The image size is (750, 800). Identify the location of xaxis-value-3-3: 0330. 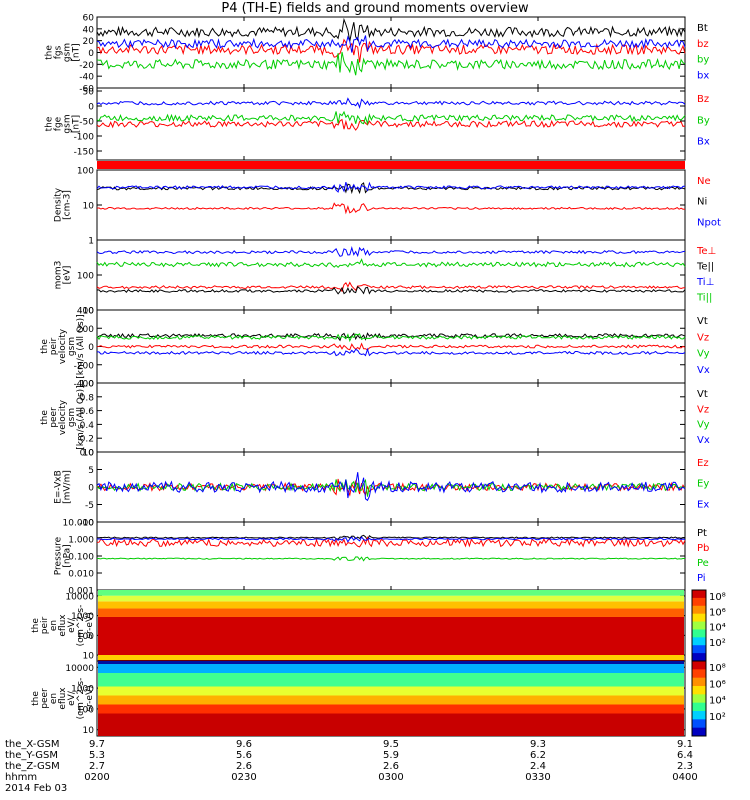
(537, 777).